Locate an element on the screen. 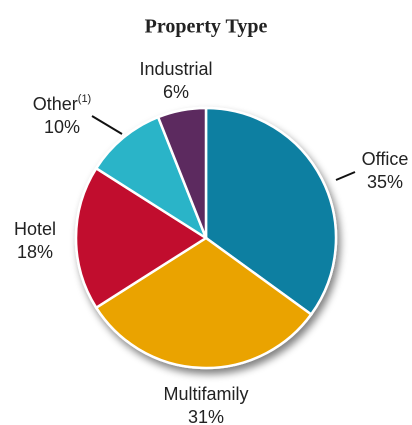  slice-label: Industrial is located at coordinates (175, 69).